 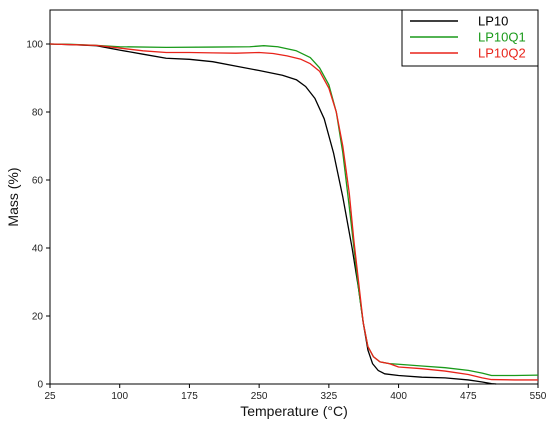 What do you see at coordinates (119, 396) in the screenshot?
I see `x-tick-label: 100` at bounding box center [119, 396].